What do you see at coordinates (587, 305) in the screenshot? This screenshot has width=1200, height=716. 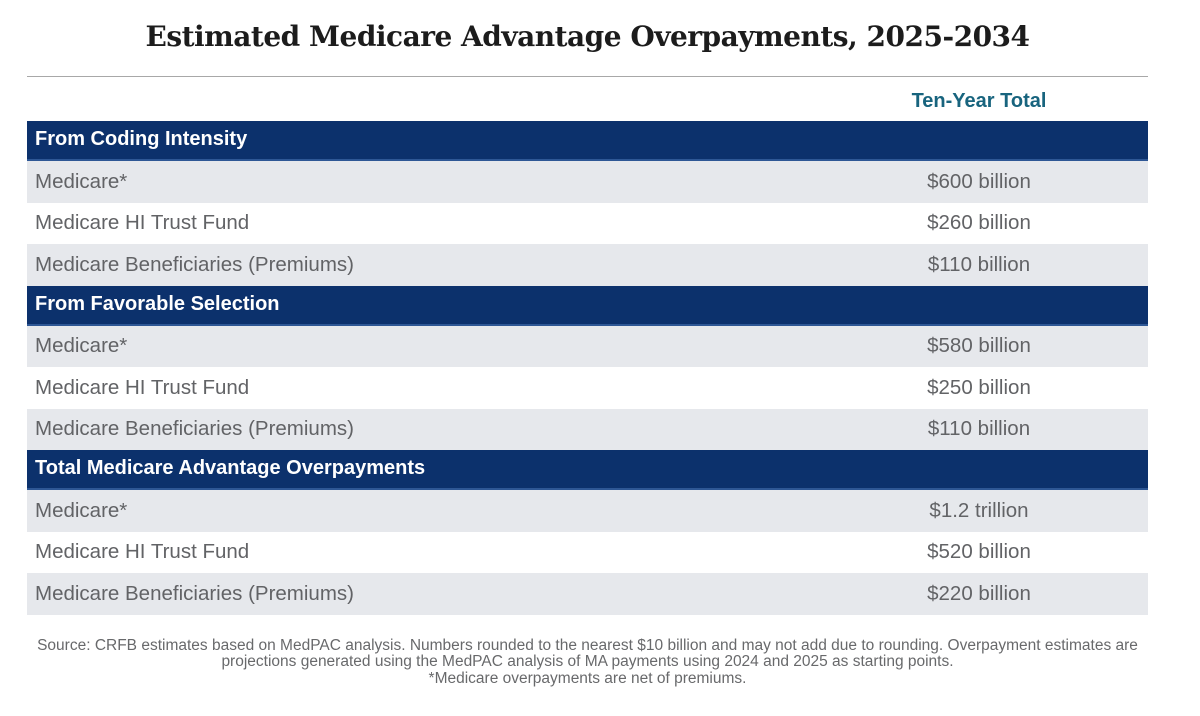 I see `section-header-favorable-selection: From Favorable Selection` at bounding box center [587, 305].